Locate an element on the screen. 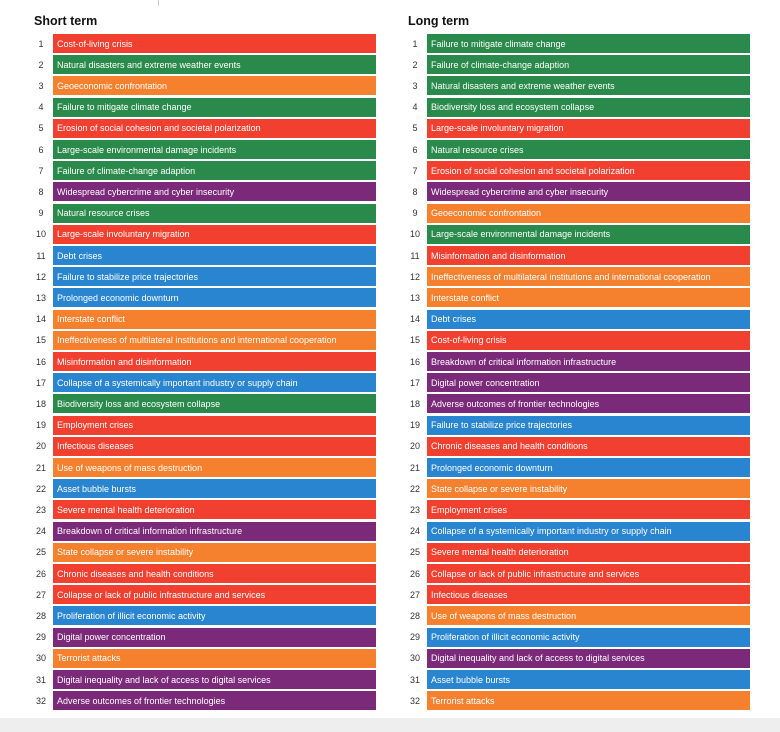 The height and width of the screenshot is (732, 780). short-term-row: 30 Terrorist attacks is located at coordinates (203, 658).